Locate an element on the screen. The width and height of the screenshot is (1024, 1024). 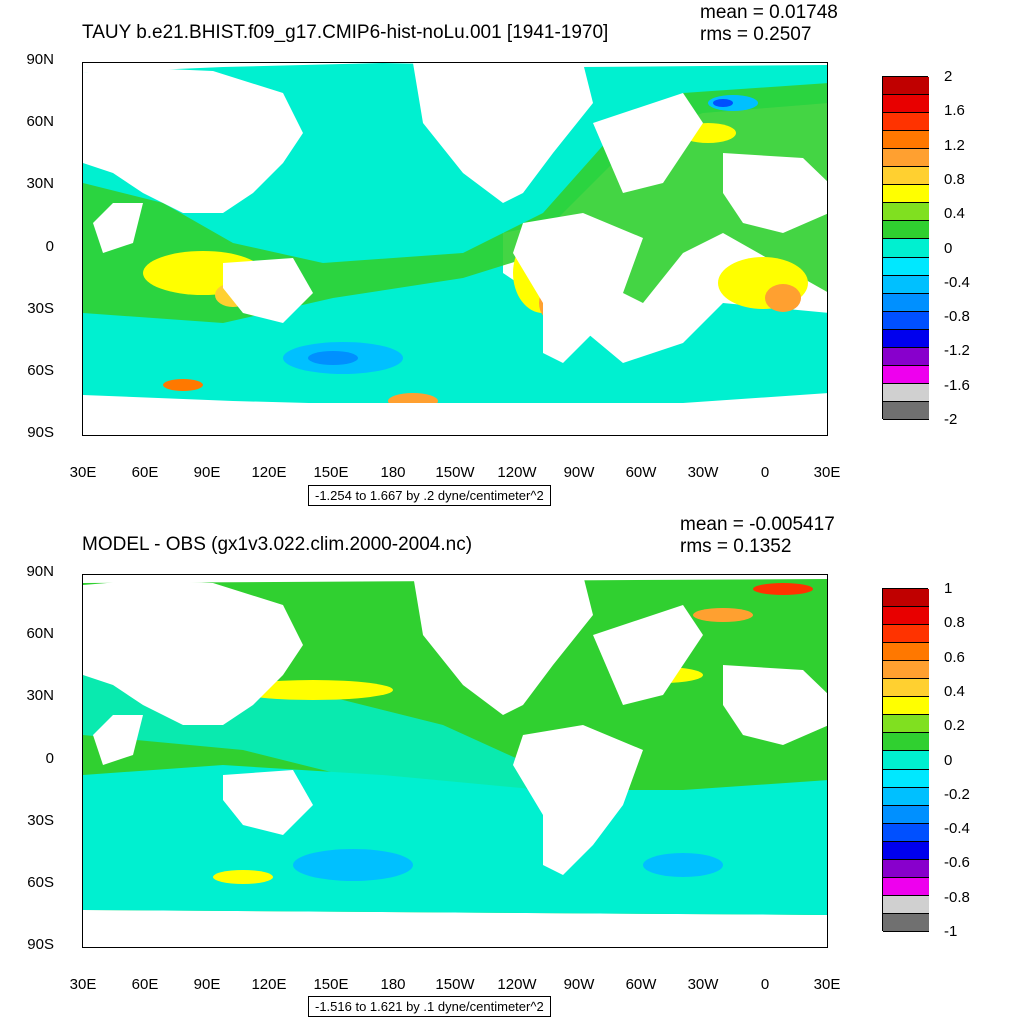
colorbar-label: -1.2 is located at coordinates (957, 351).